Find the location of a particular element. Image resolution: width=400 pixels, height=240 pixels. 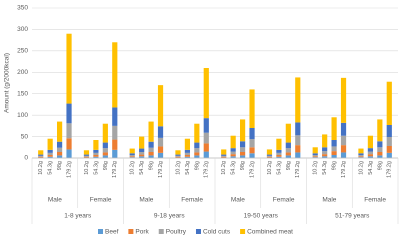

legend-label: Poultry is located at coordinates (176, 232).